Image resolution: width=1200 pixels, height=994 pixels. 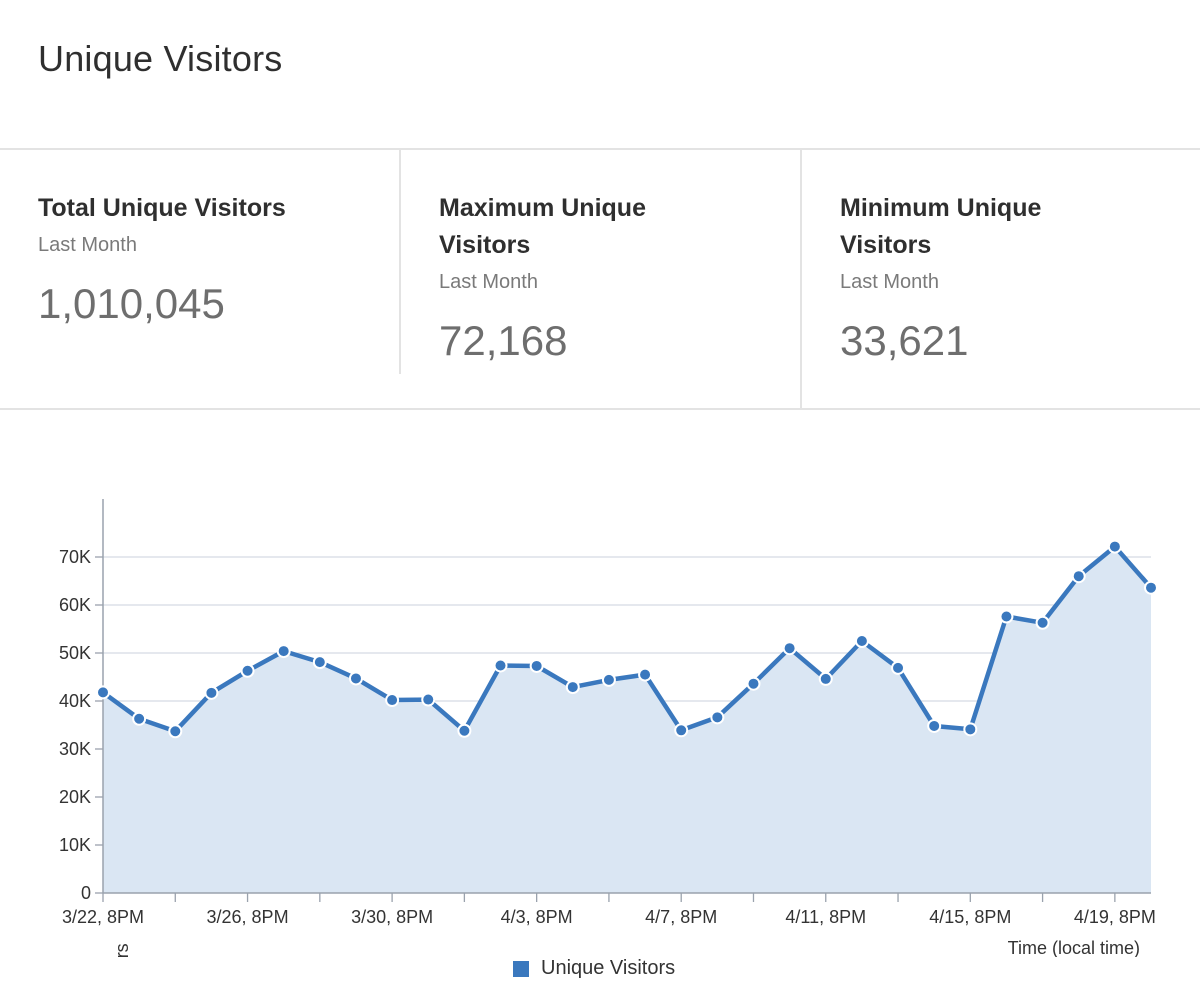 I want to click on x-axis-title: Time (local time), so click(x=1074, y=947).